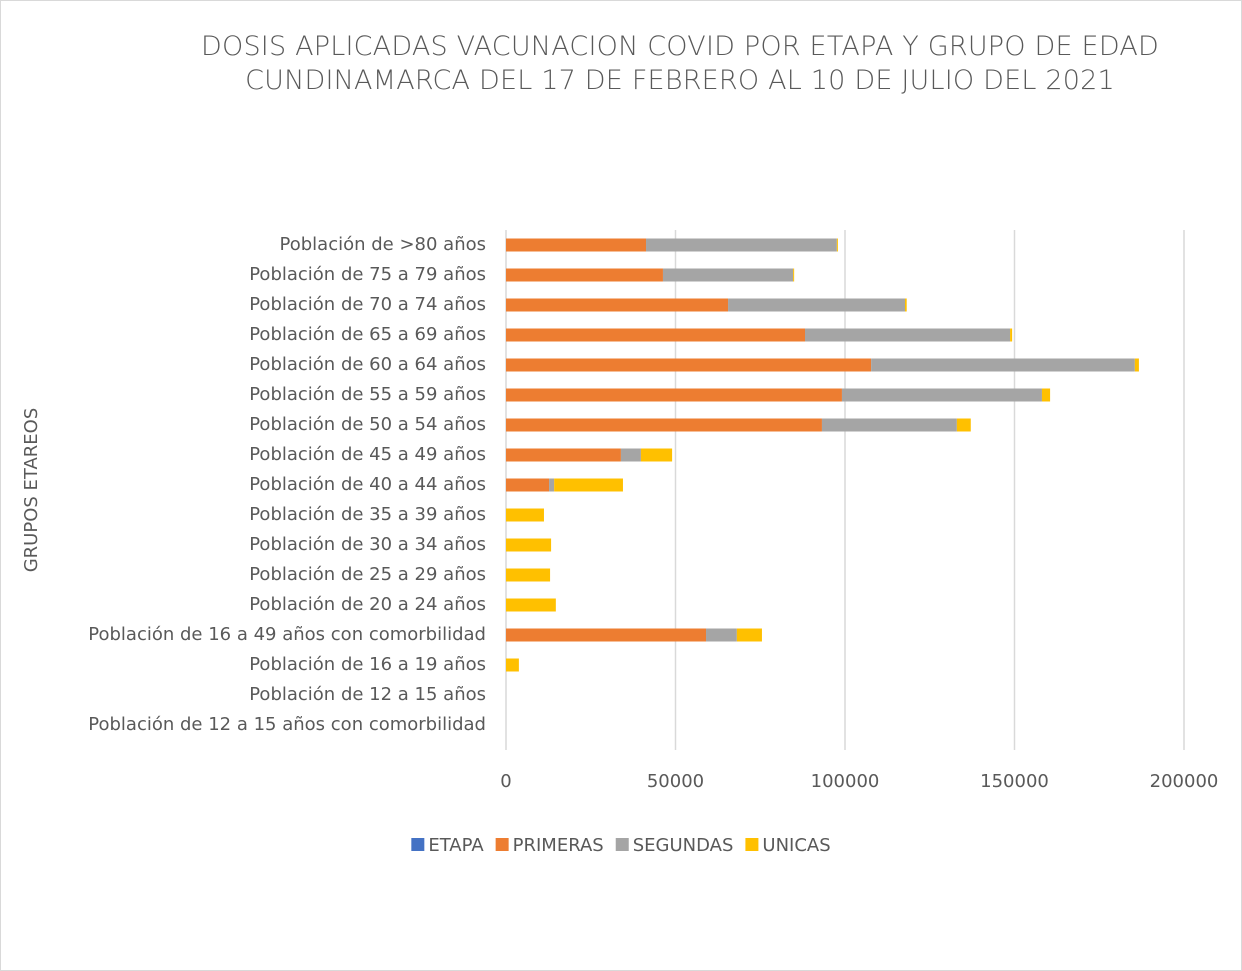 The height and width of the screenshot is (971, 1242). Describe the element at coordinates (845, 781) in the screenshot. I see `x-tick-label: 100000` at that location.